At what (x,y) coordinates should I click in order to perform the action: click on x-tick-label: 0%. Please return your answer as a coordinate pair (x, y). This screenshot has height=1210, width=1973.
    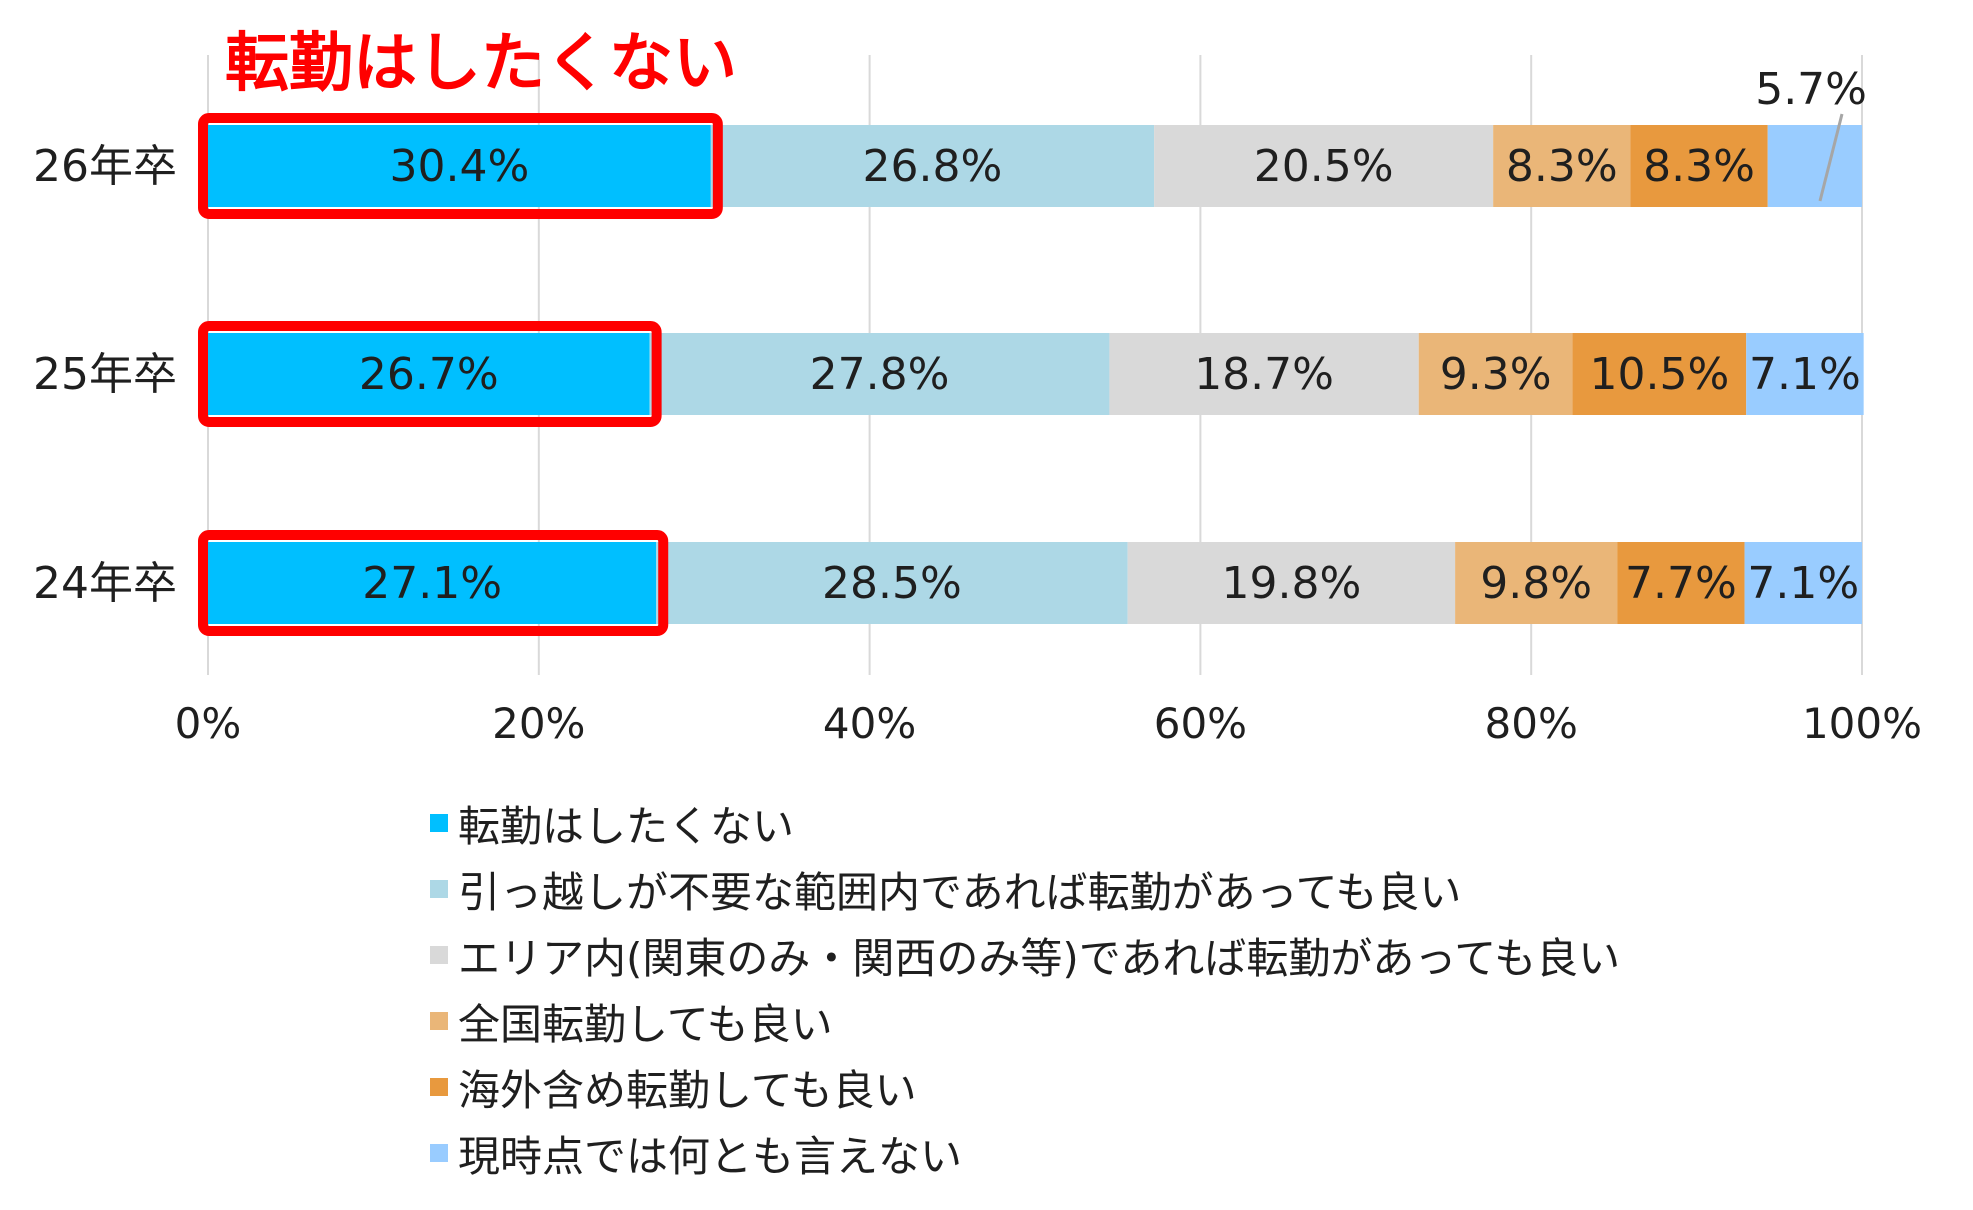
    Looking at the image, I should click on (208, 723).